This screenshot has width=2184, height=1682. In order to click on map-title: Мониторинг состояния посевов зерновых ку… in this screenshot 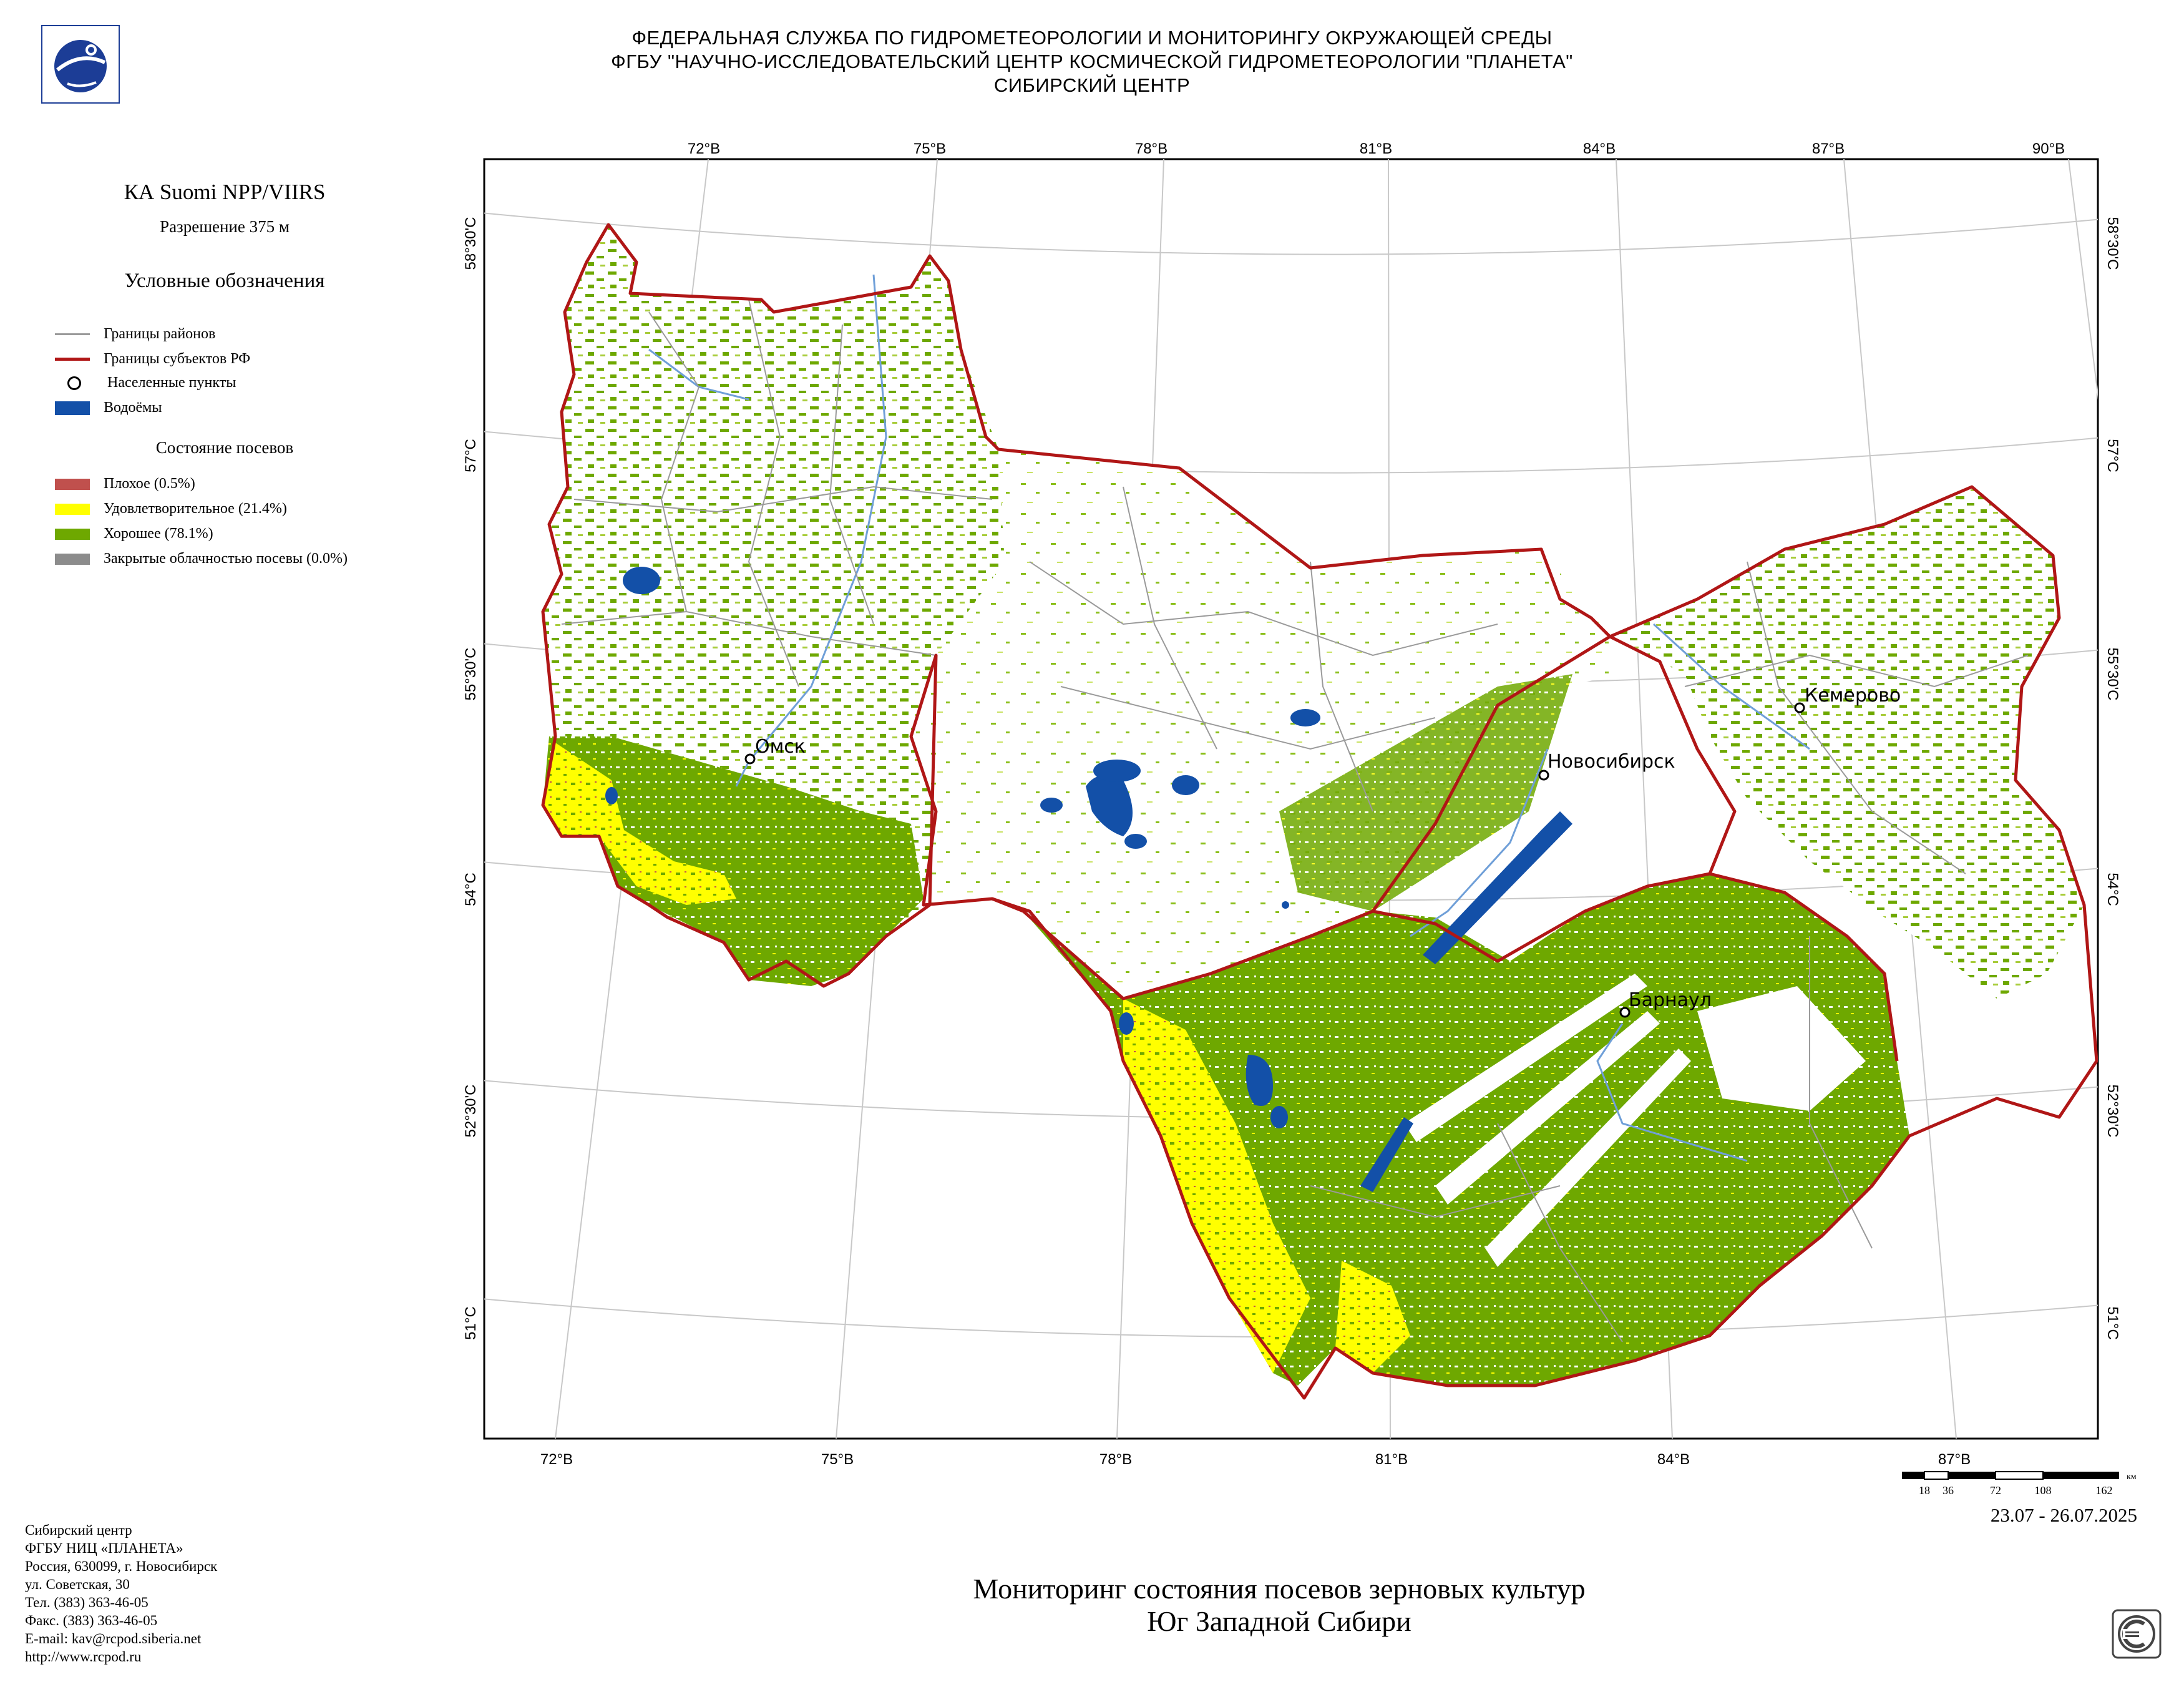, I will do `click(1279, 1605)`.